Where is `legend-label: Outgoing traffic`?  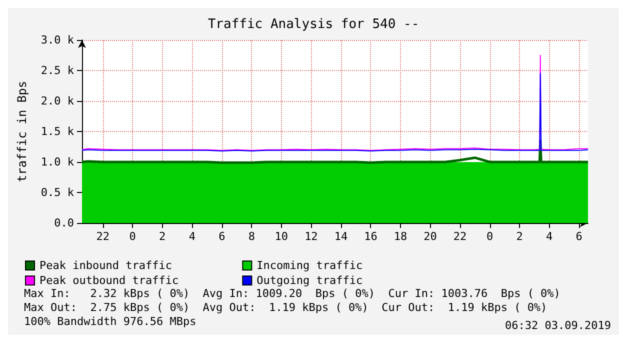
legend-label: Outgoing traffic is located at coordinates (356, 280).